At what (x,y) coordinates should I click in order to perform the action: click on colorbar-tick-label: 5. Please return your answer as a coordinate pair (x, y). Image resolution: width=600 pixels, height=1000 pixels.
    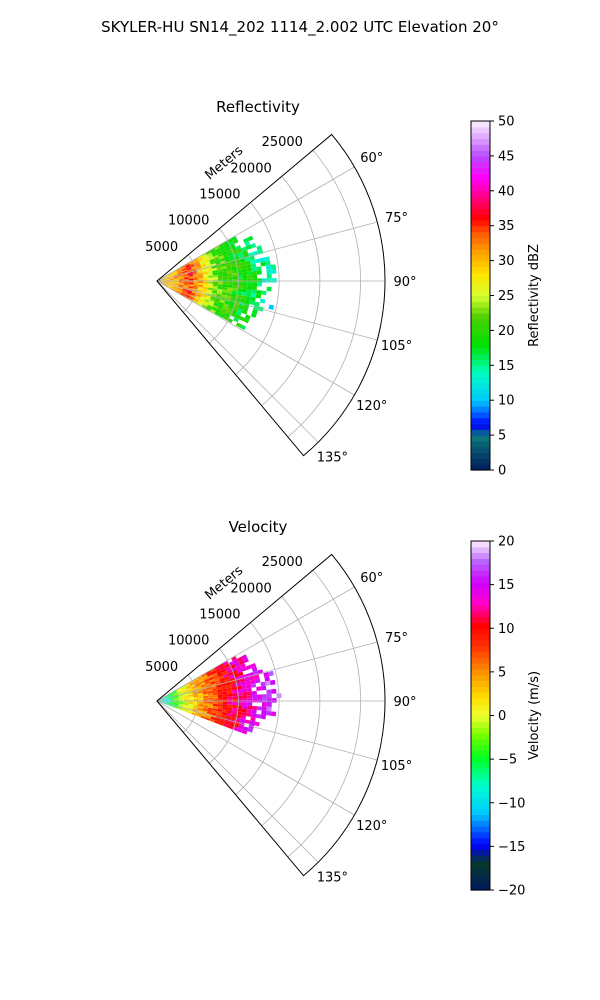
    Looking at the image, I should click on (502, 672).